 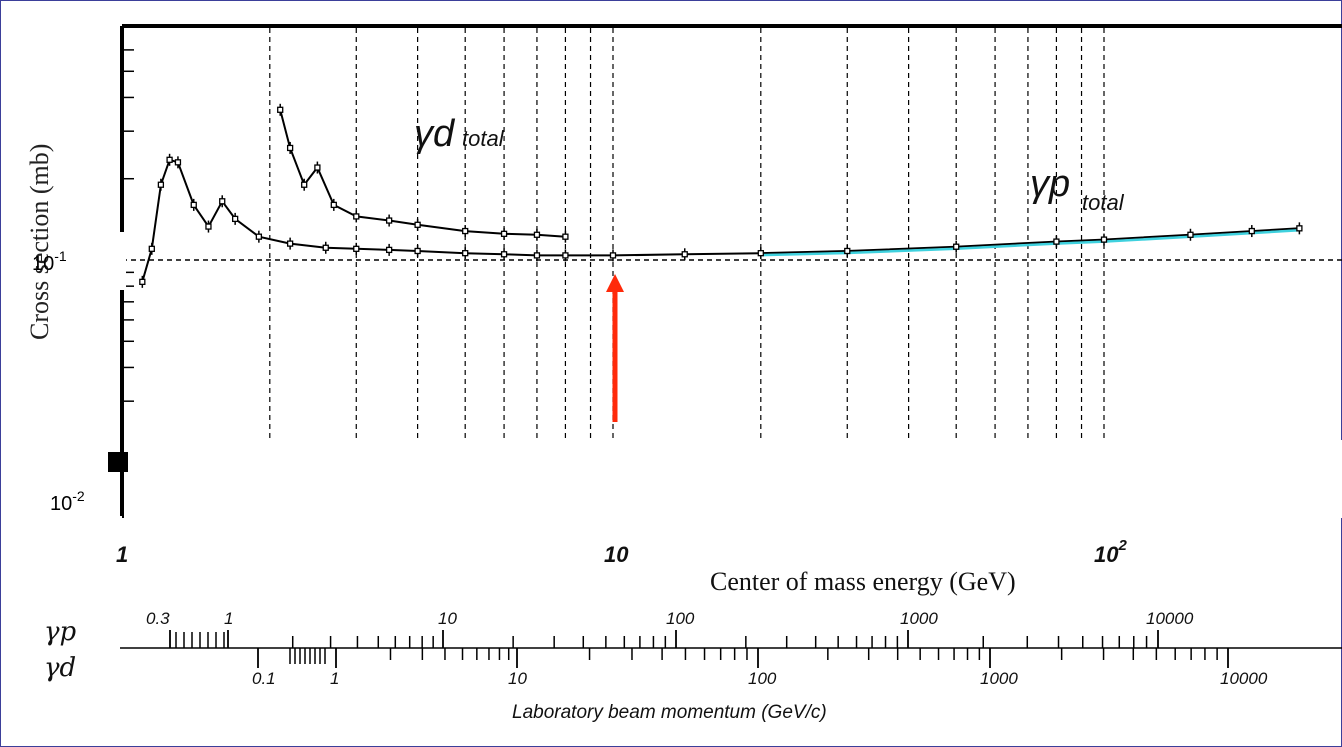 What do you see at coordinates (1244, 678) in the screenshot?
I see `gd-tick-10000: 10000` at bounding box center [1244, 678].